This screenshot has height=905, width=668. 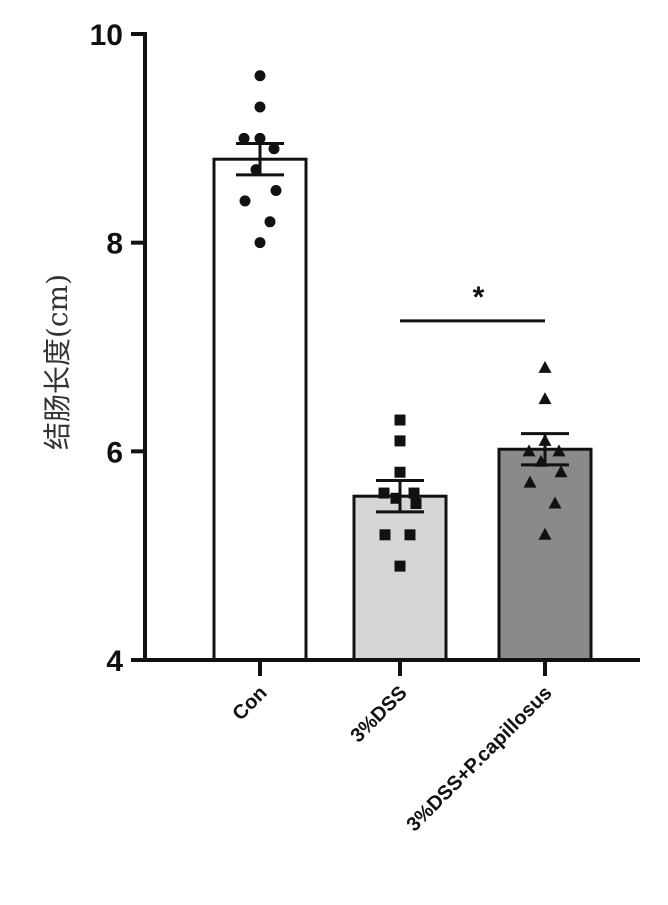 I want to click on significance-annotation: *, so click(x=472, y=301).